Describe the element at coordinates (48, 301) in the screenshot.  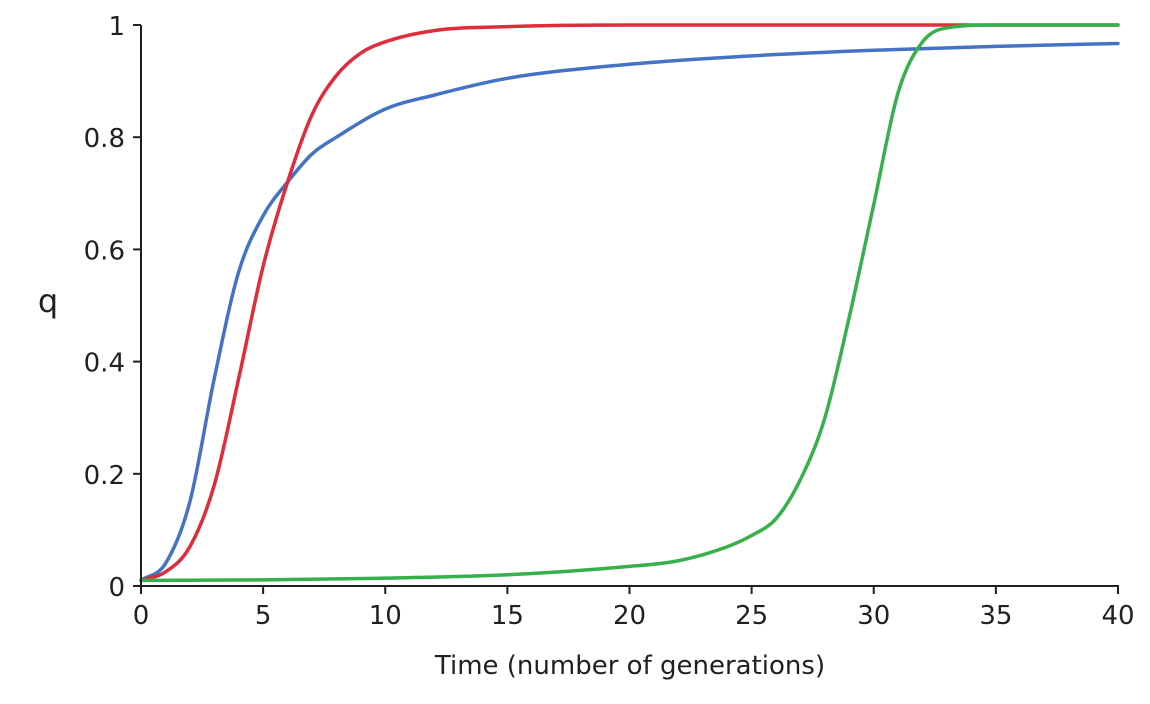
I see `y-axis-label: q` at that location.